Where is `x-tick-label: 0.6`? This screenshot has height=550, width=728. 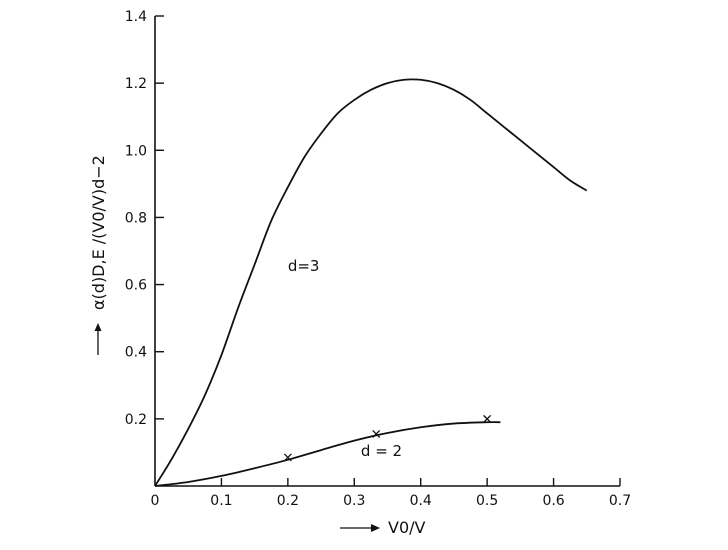
x-tick-label: 0.6 is located at coordinates (553, 501).